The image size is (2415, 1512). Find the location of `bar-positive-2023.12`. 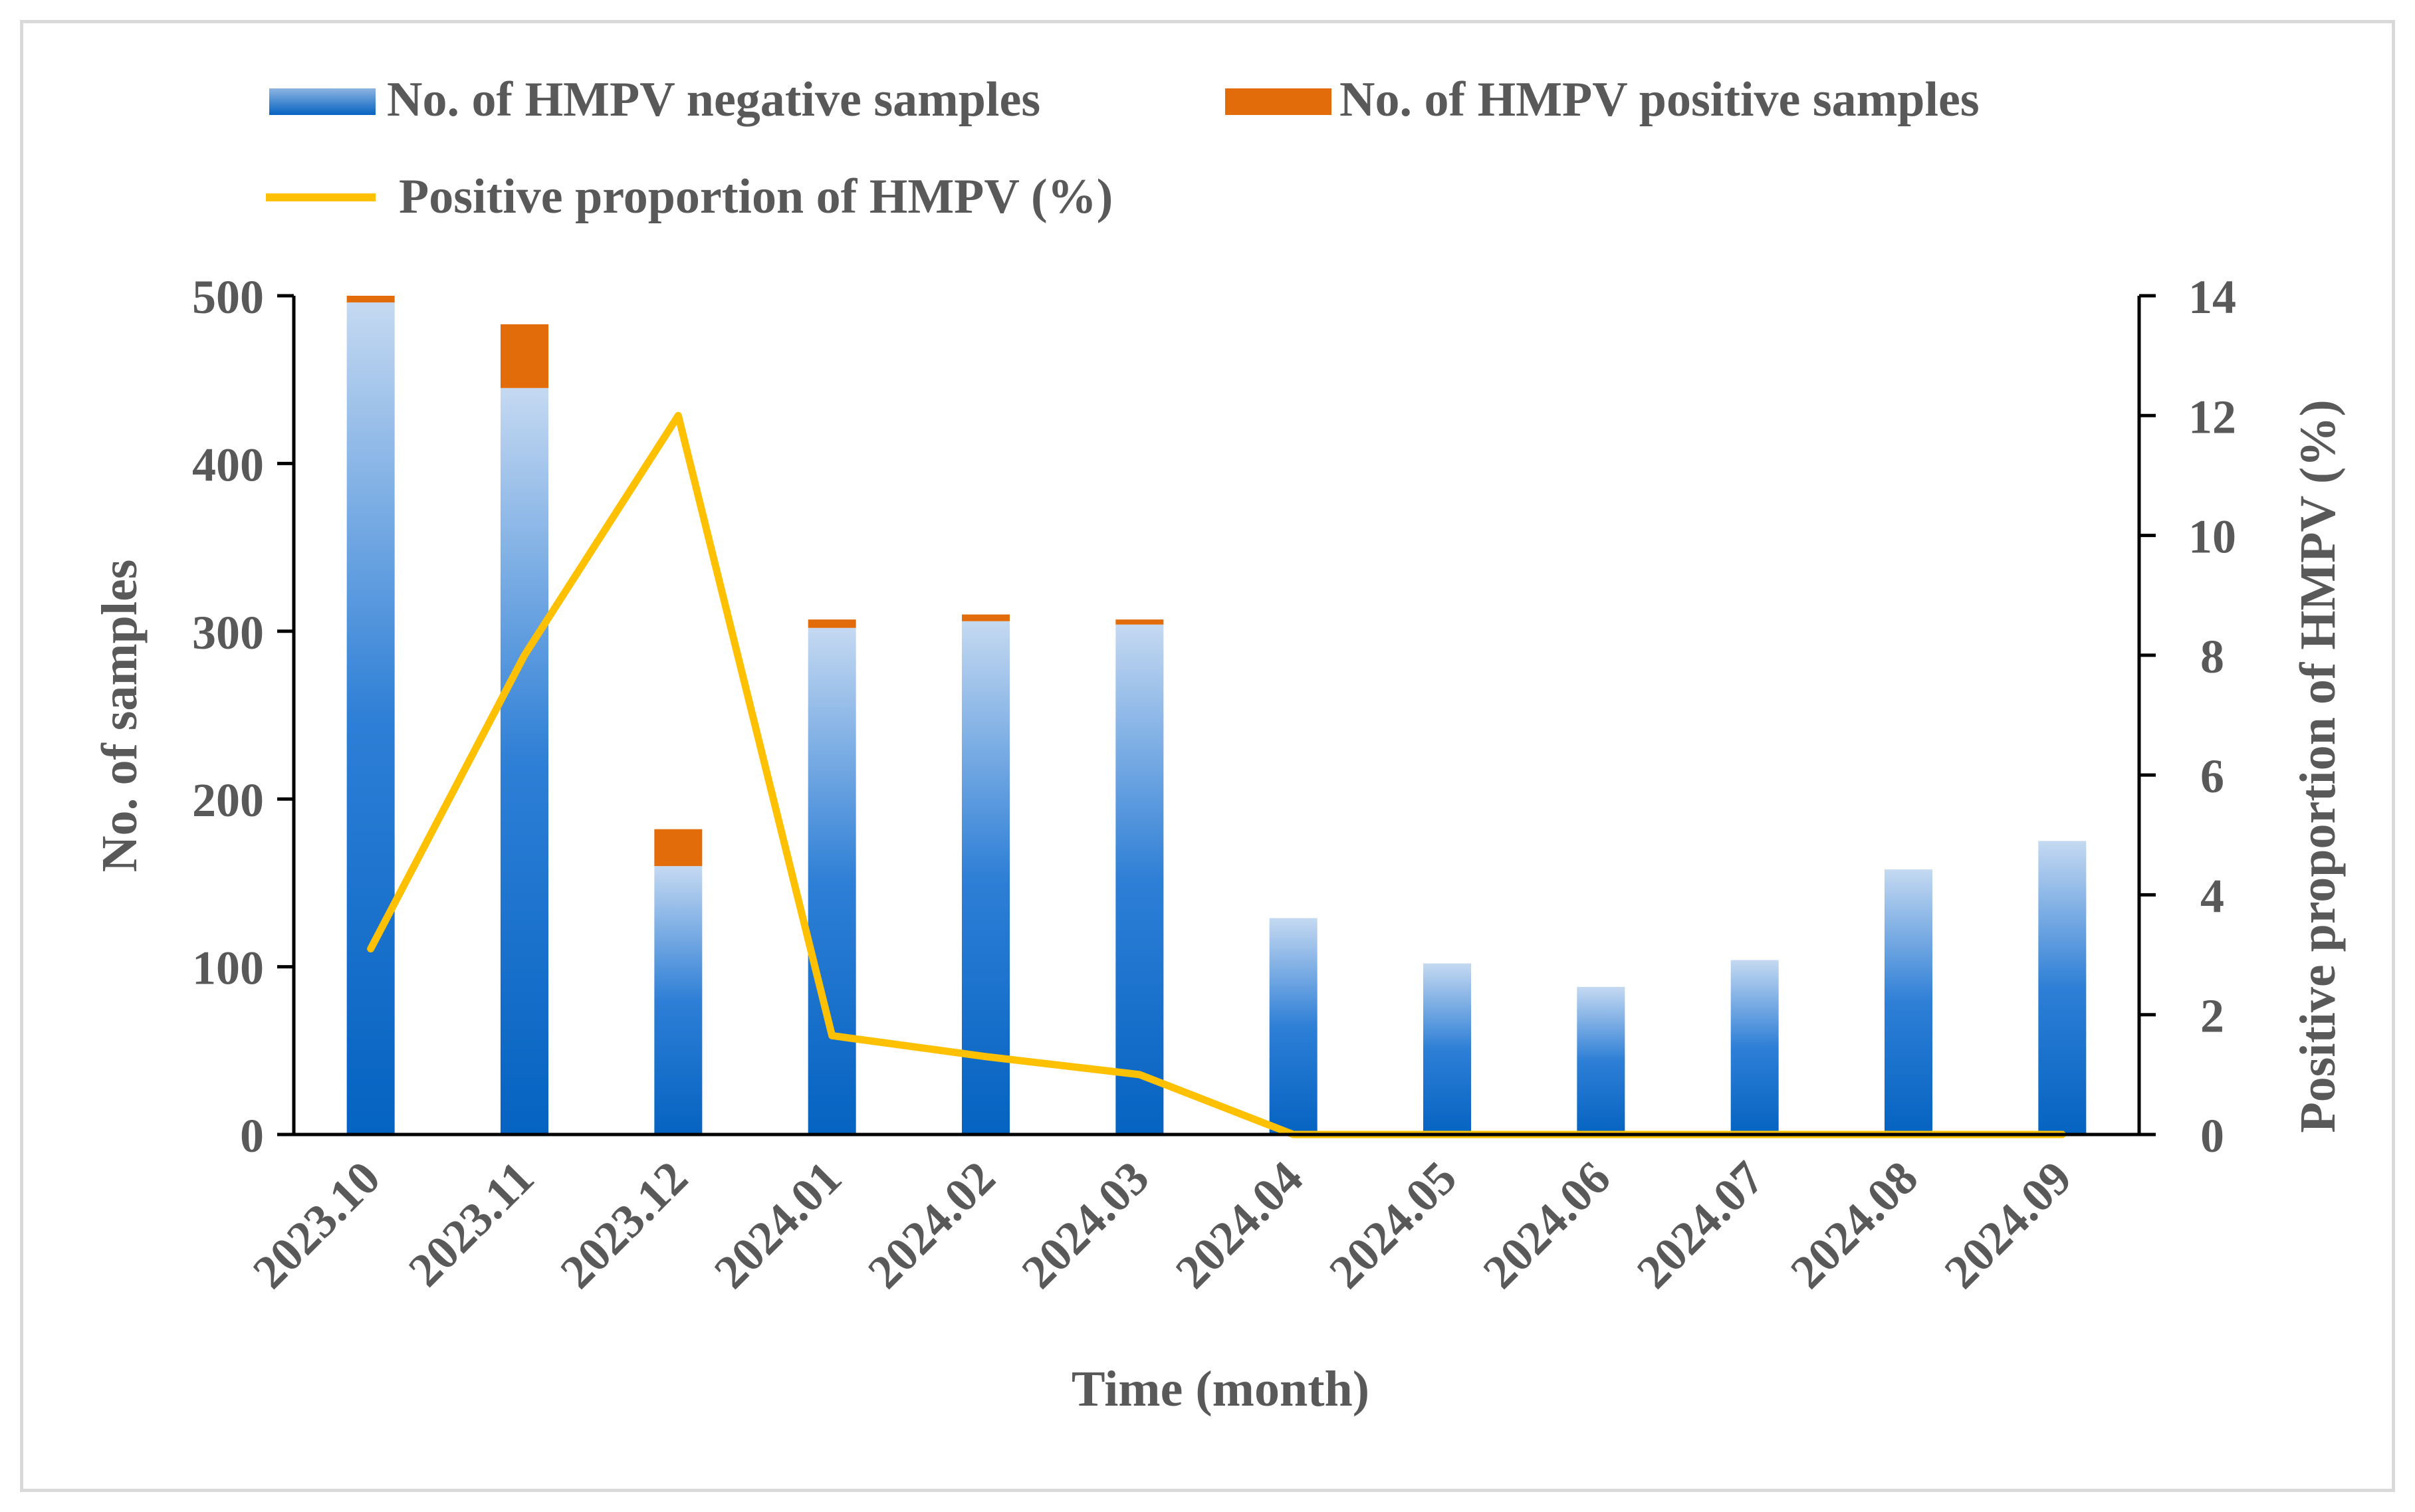

bar-positive-2023.12 is located at coordinates (678, 848).